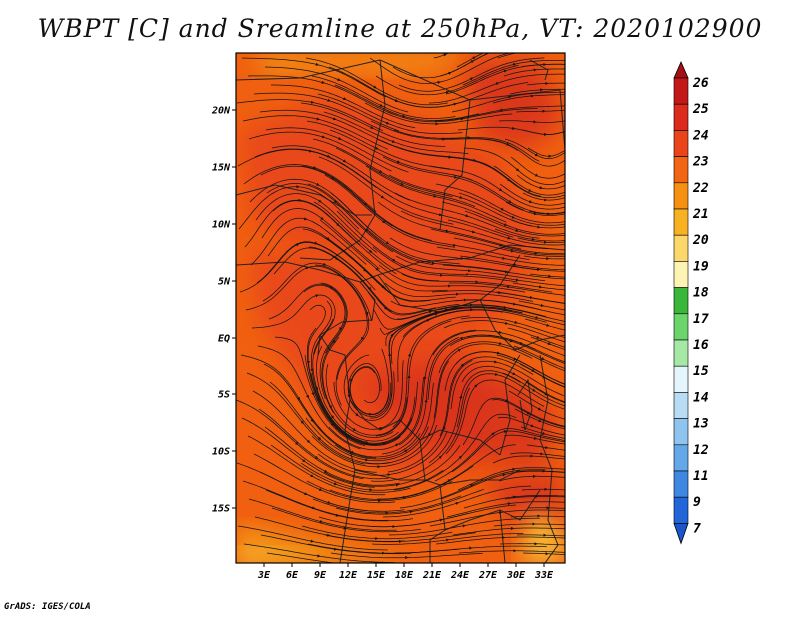 This screenshot has height=618, width=800. Describe the element at coordinates (700, 83) in the screenshot. I see `colorbar-label: 26` at that location.